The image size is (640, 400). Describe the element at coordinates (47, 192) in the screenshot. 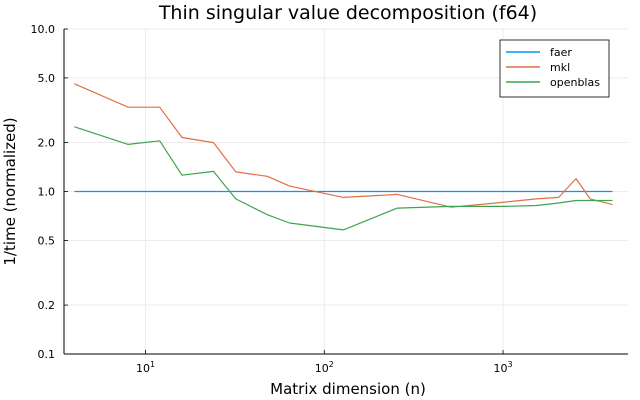

I see `y-tick-label: 1.0` at that location.